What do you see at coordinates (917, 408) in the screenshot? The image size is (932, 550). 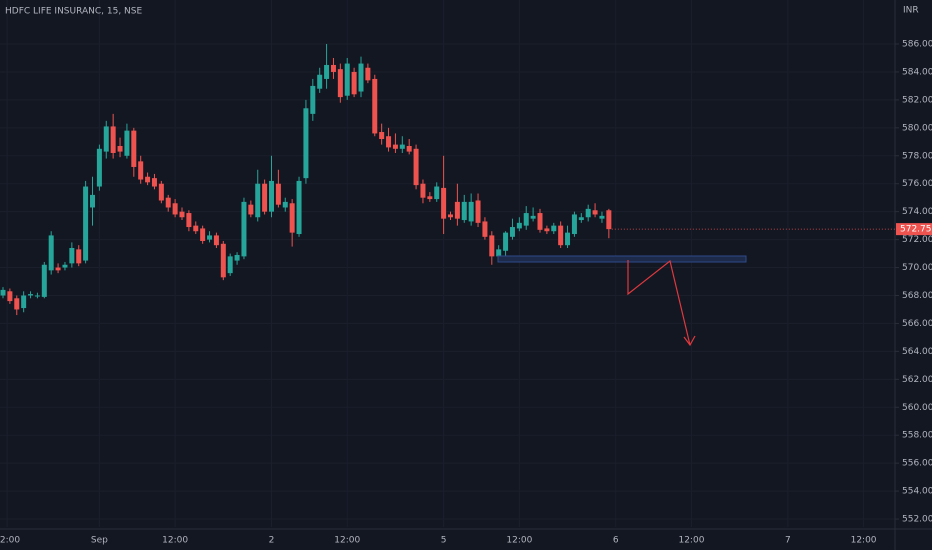 I see `y-tick-label: 560.00` at bounding box center [917, 408].